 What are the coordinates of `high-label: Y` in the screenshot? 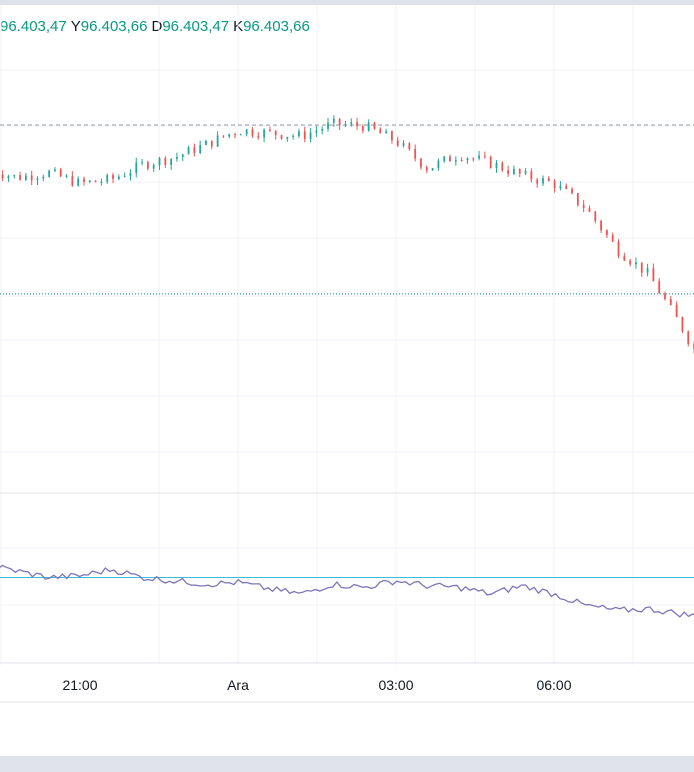 It's located at (75, 26).